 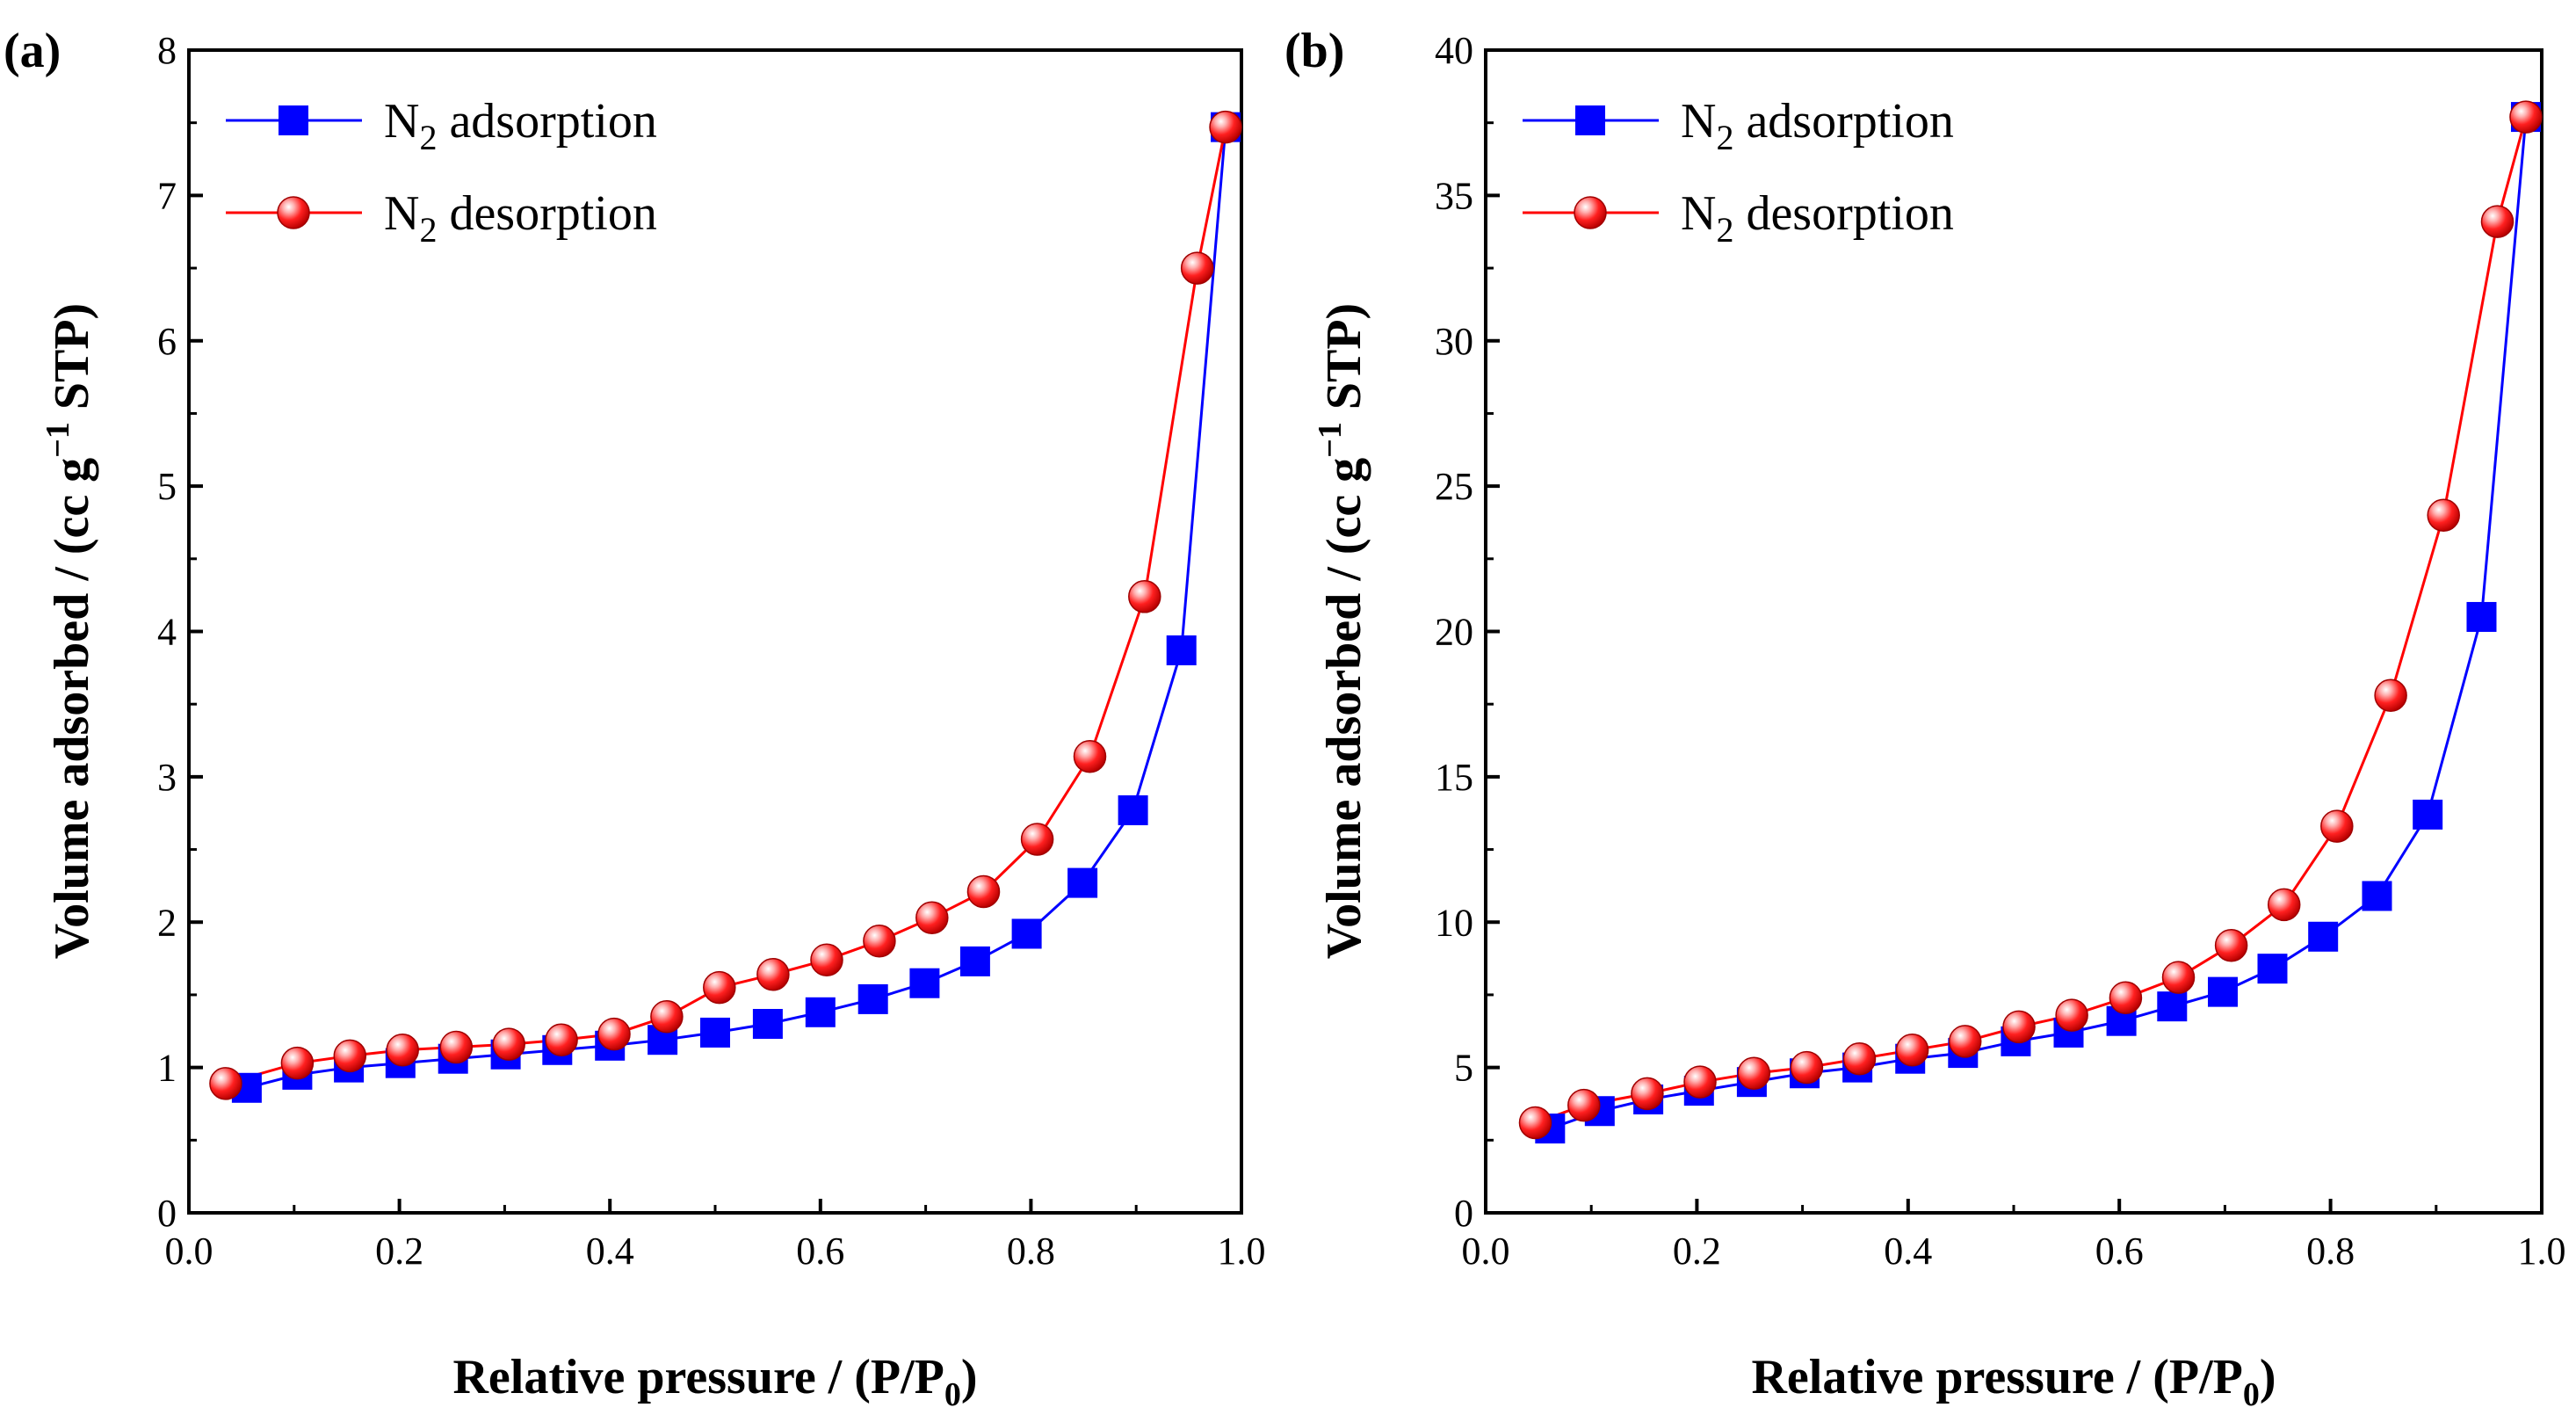 I want to click on y-tick-label: 3, so click(x=167, y=777).